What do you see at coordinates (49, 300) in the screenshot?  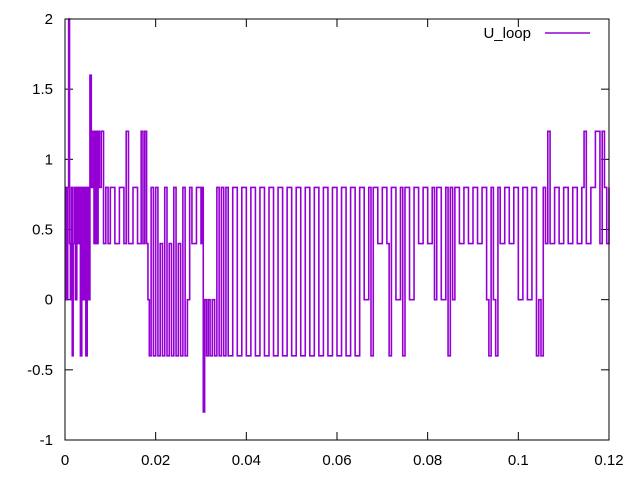 I see `y-tick-label: 0` at bounding box center [49, 300].